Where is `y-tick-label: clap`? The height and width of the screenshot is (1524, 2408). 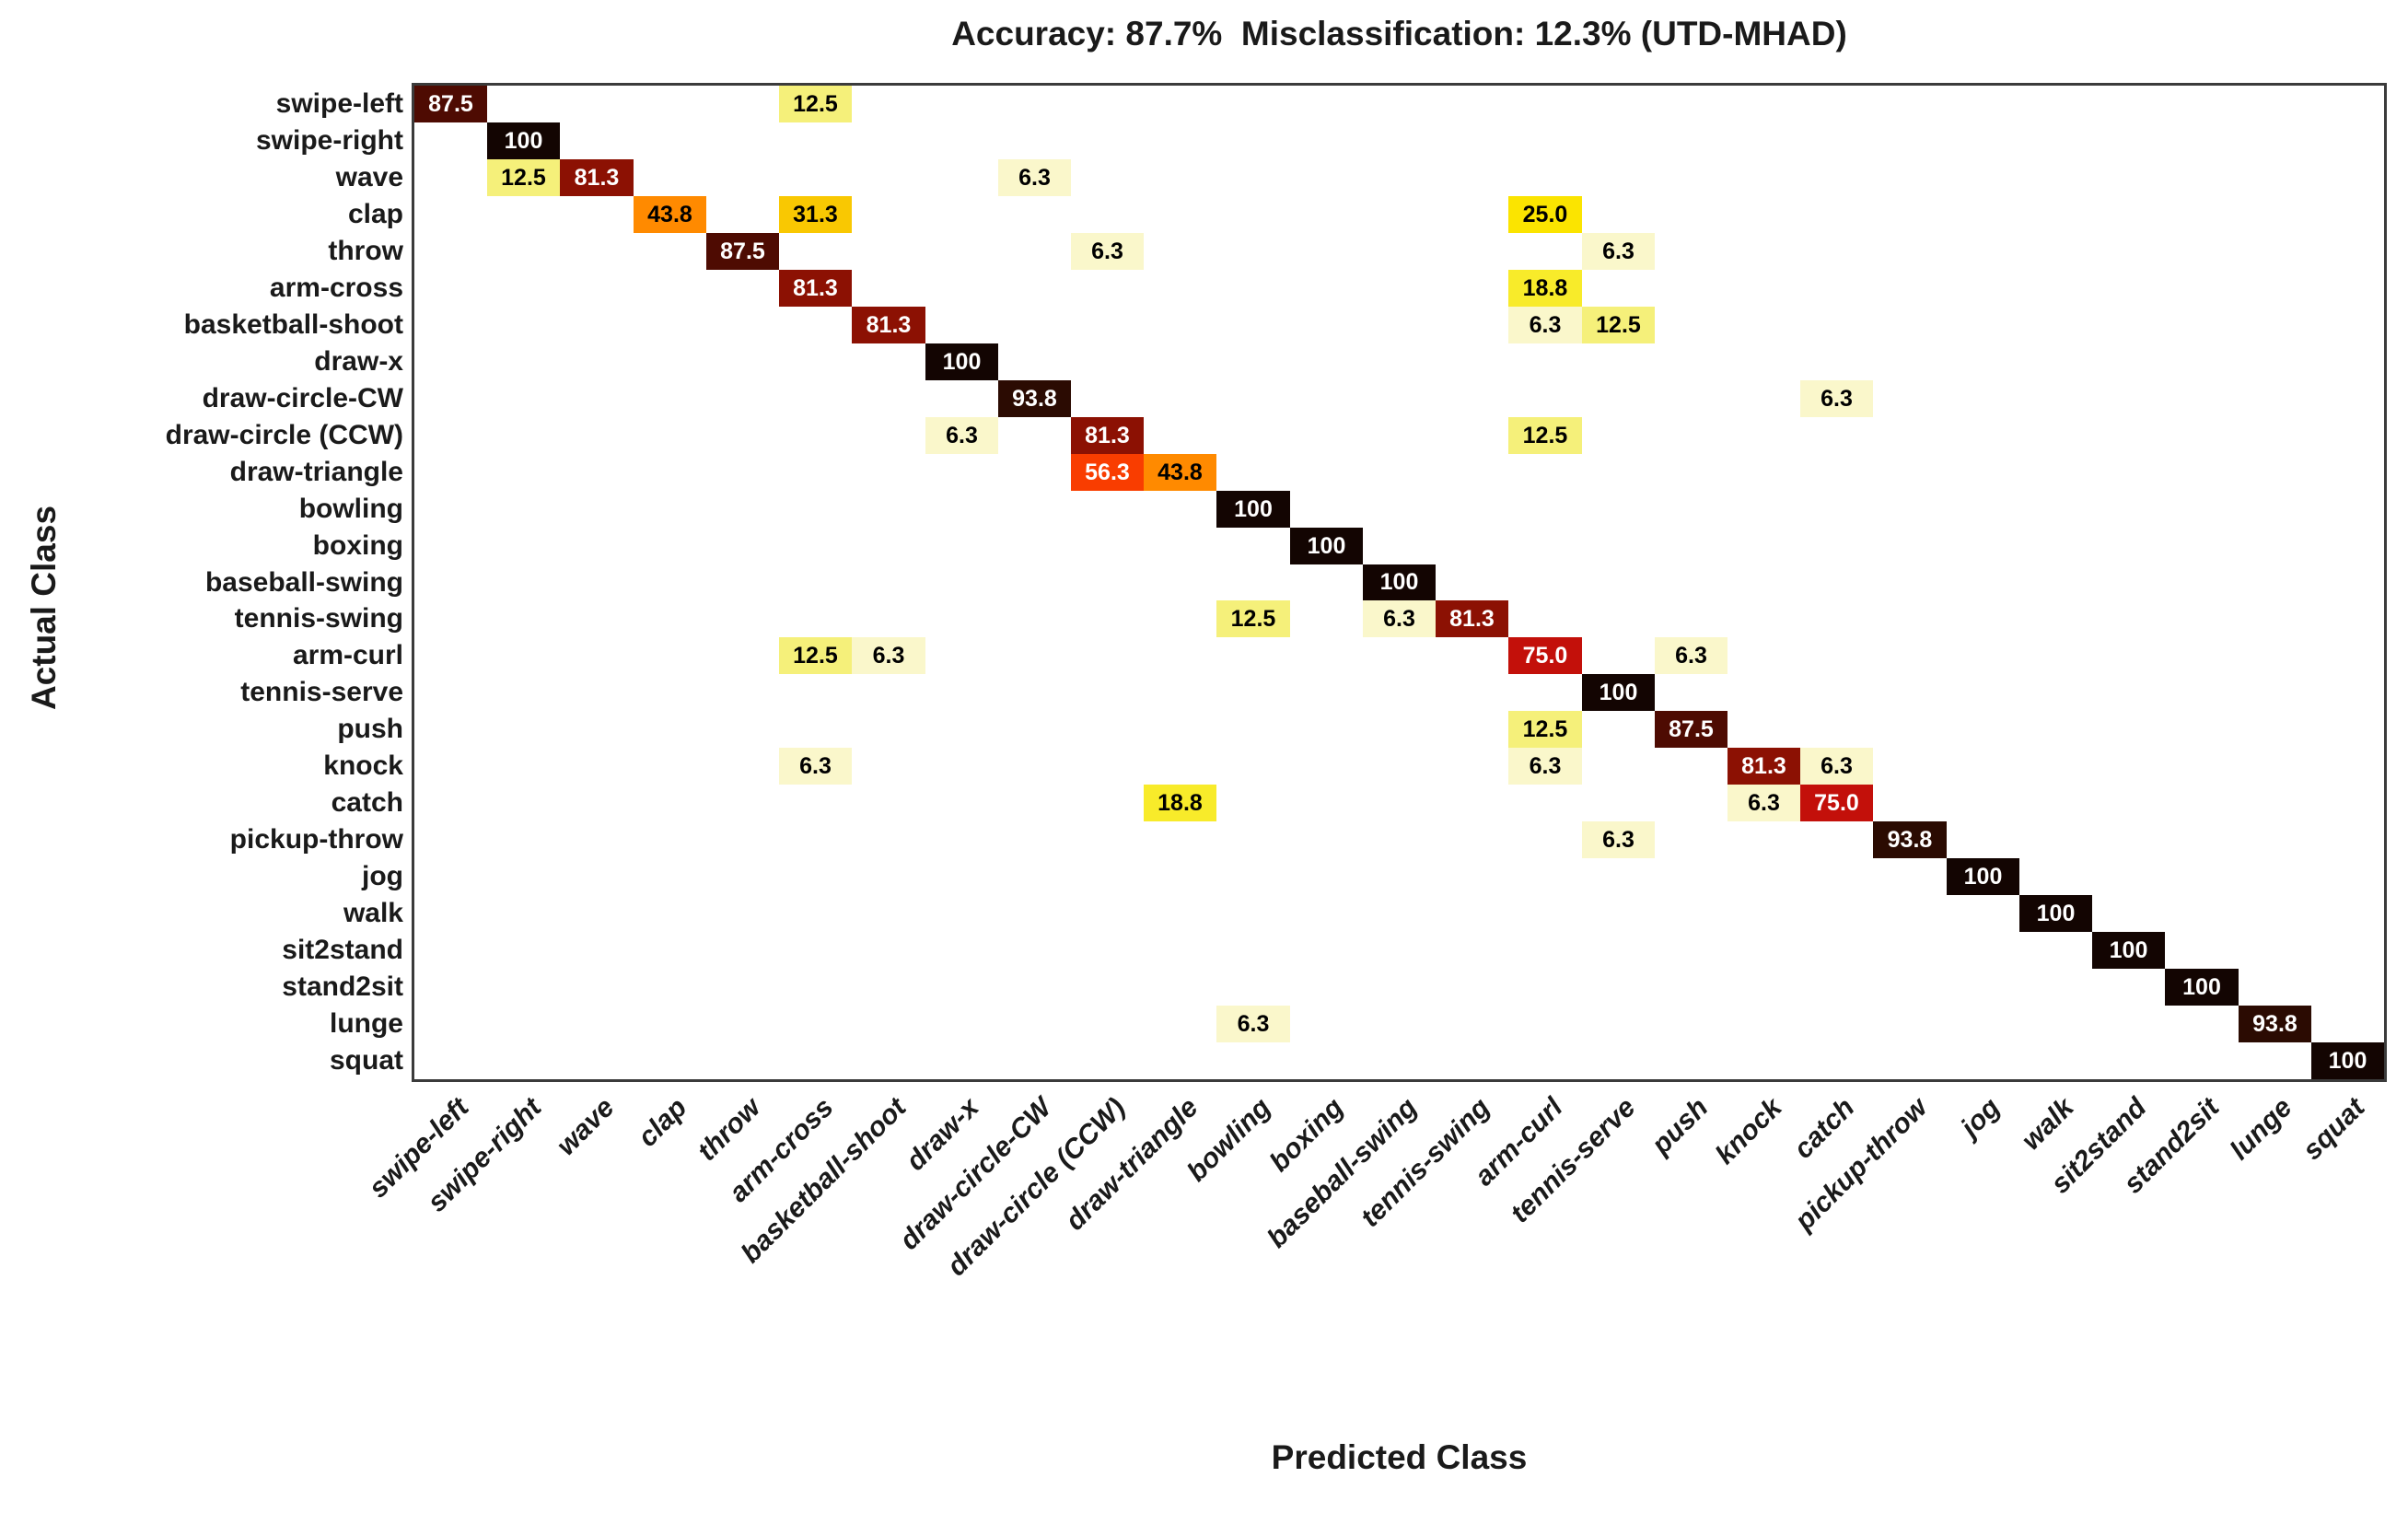
y-tick-label: clap is located at coordinates (375, 214).